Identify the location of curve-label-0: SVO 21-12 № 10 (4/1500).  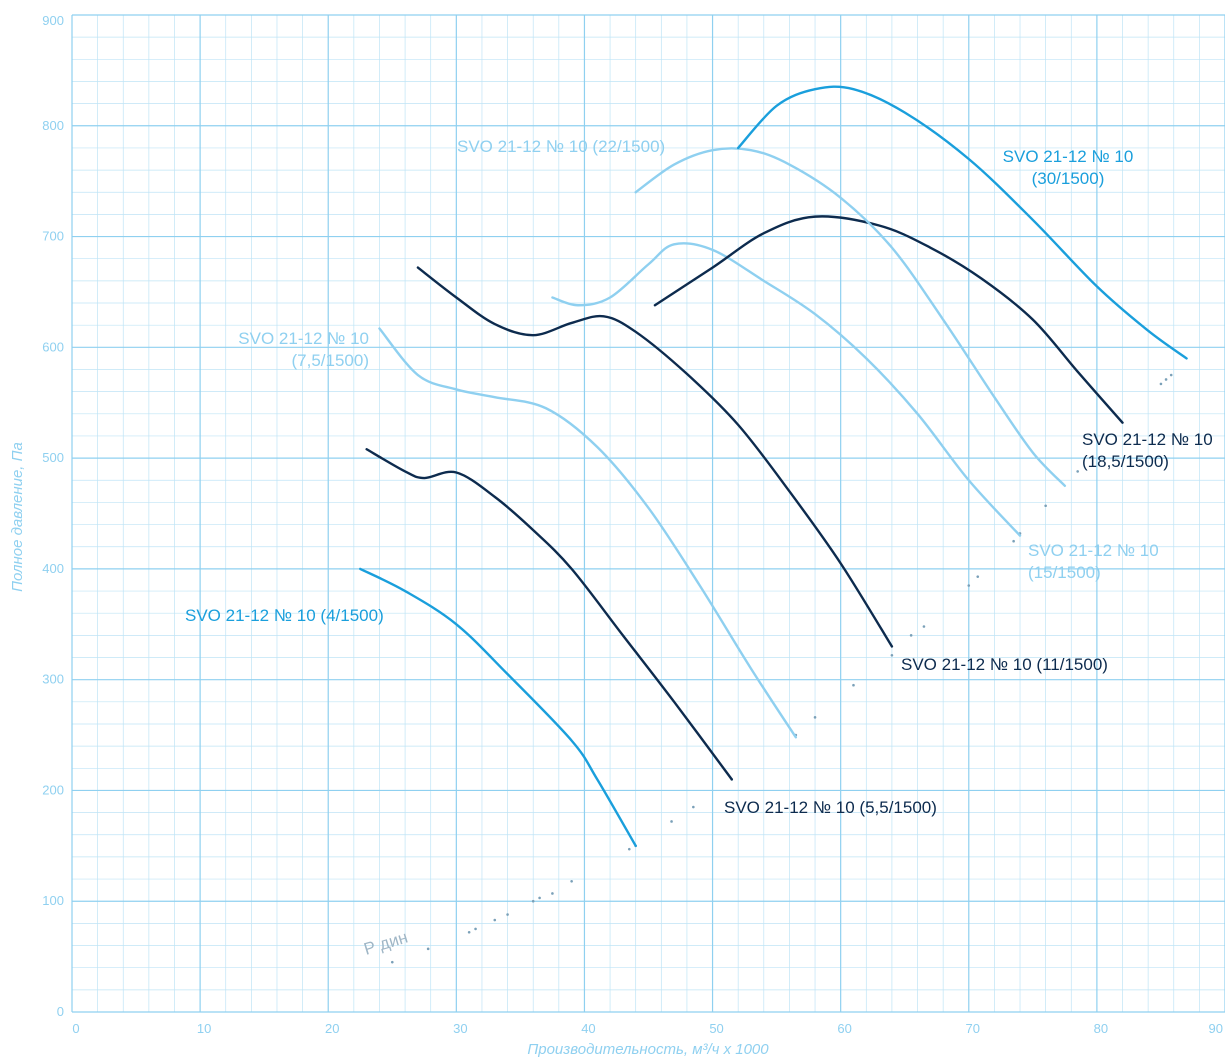
(284, 615).